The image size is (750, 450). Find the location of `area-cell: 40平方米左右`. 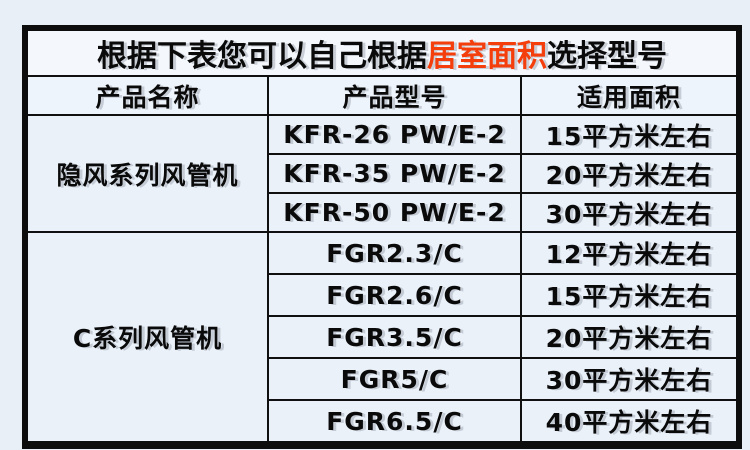

area-cell: 40平方米左右 is located at coordinates (630, 422).